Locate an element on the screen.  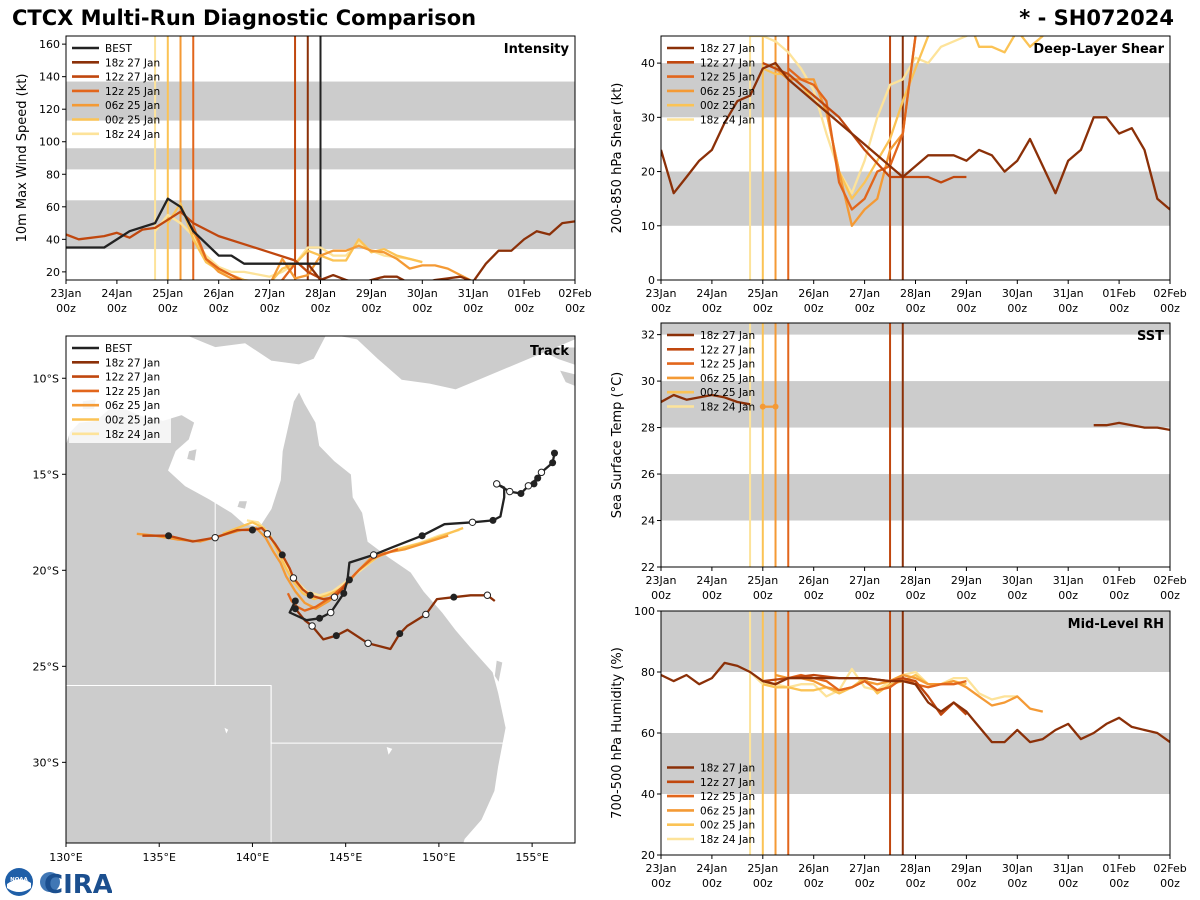
ytick-label-sst: 22 is located at coordinates (648, 567).